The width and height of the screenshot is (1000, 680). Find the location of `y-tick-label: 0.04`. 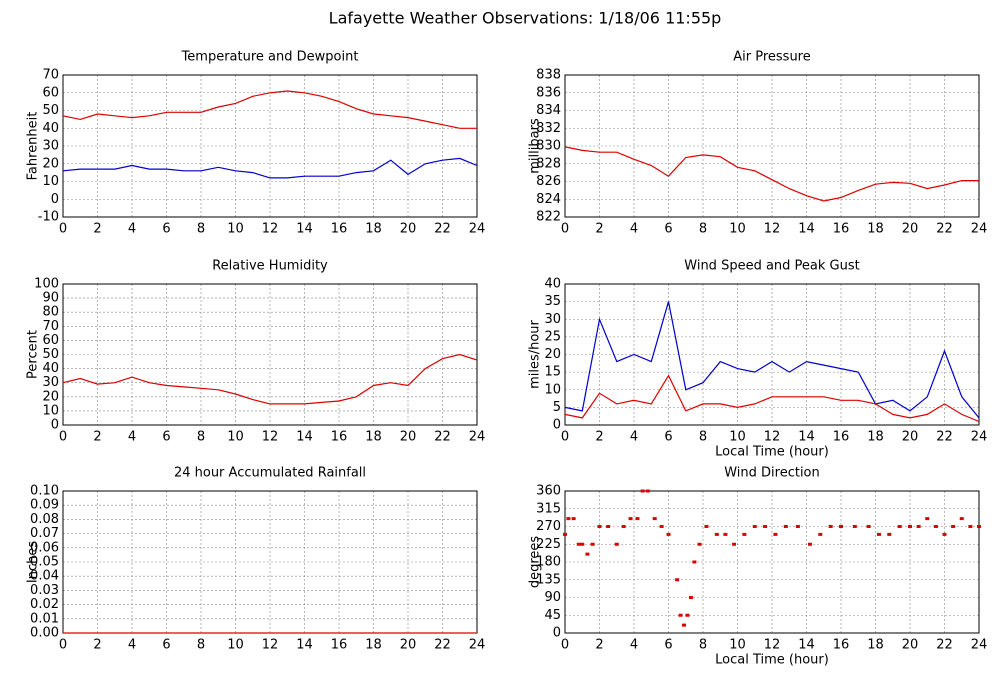

y-tick-label: 0.04 is located at coordinates (44, 576).